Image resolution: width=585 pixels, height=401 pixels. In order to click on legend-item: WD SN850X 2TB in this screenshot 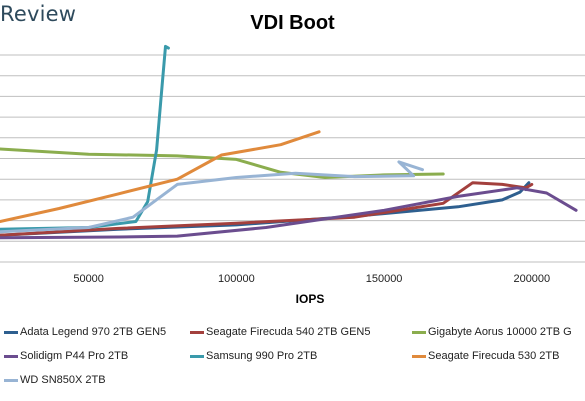, I will do `click(55, 380)`.